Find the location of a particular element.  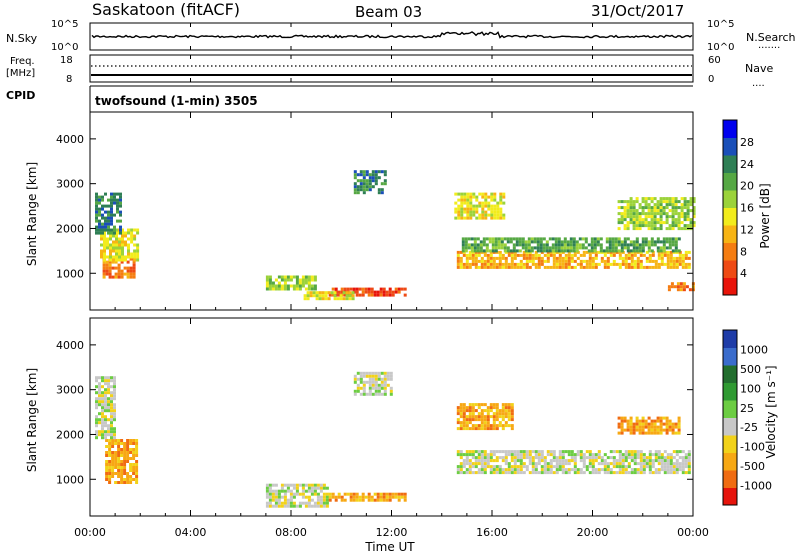

cpid-text: twofsound (1-min) 3505 is located at coordinates (176, 101).